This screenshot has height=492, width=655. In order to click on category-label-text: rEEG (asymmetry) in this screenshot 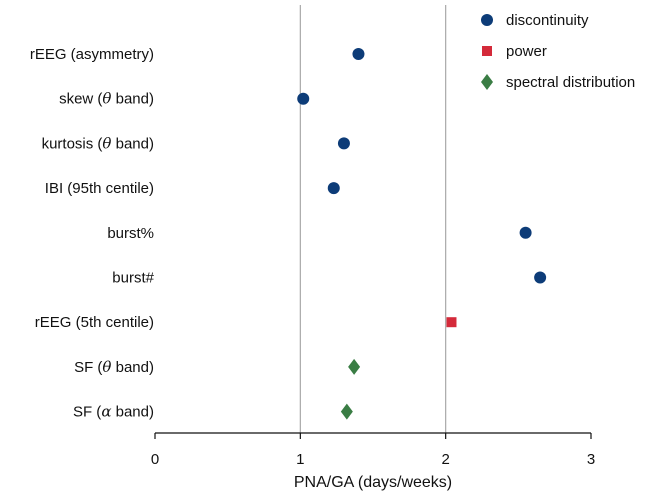, I will do `click(92, 54)`.